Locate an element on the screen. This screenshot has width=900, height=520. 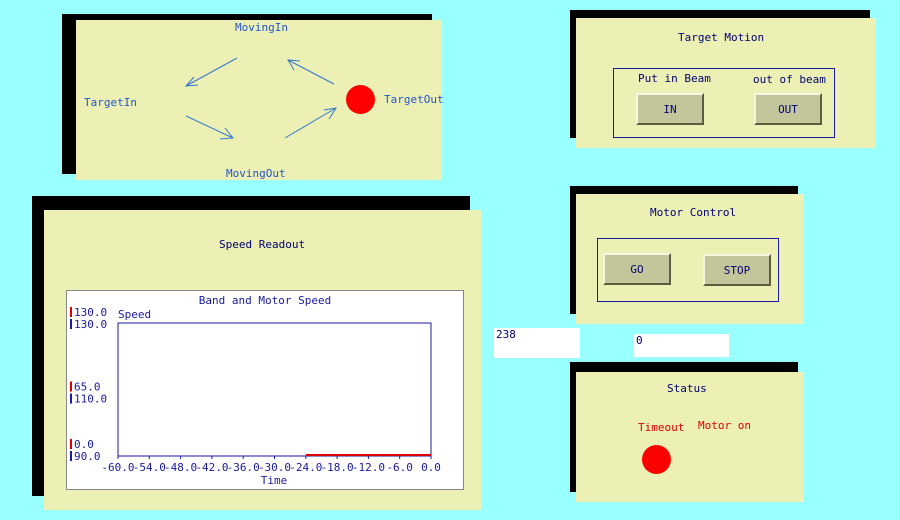
target-state-panel: MovingIn TargetIn MovingOut TargetOut is located at coordinates (260, 100).